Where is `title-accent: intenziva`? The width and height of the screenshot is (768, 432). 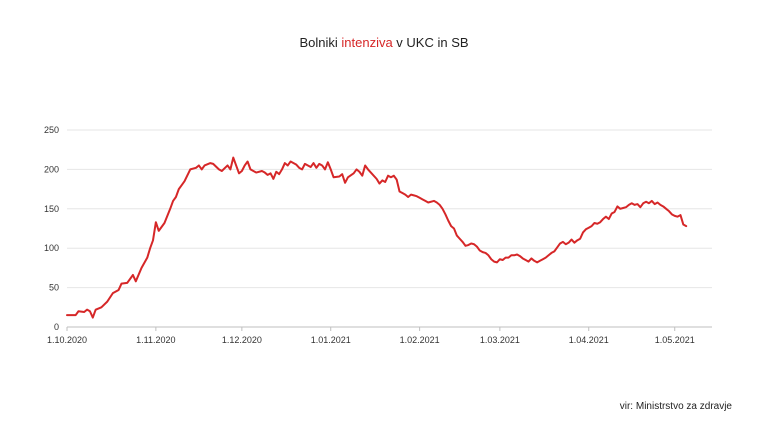 title-accent: intenziva is located at coordinates (367, 42).